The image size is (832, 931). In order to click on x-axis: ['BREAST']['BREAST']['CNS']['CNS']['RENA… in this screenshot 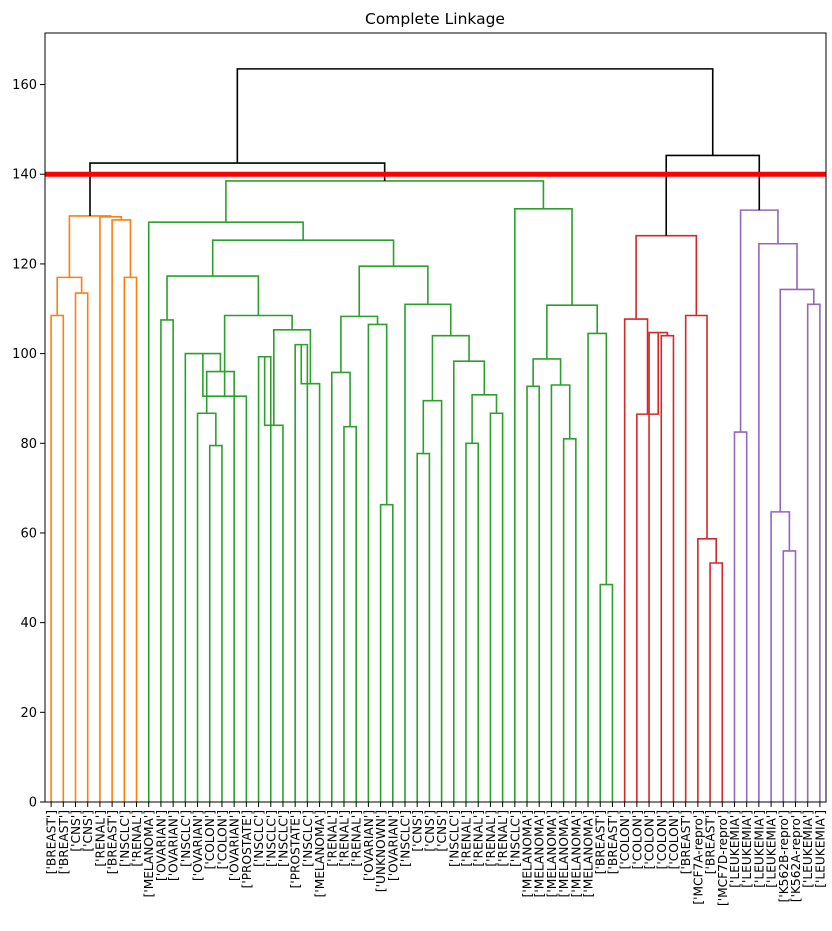, I will do `click(436, 854)`.